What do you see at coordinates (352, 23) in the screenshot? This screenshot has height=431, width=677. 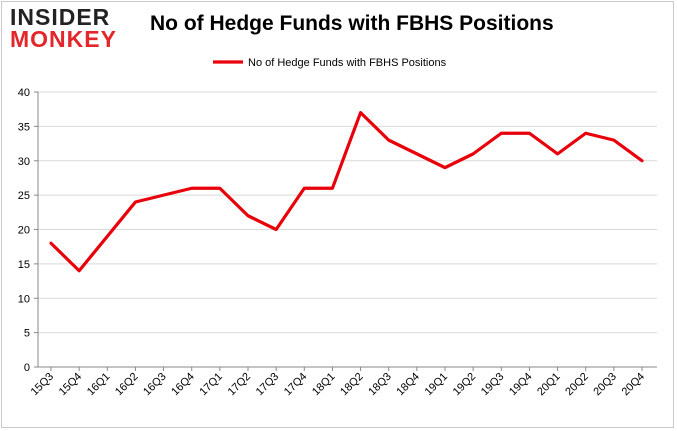 I see `chart-title: No of Hedge Funds with FBHS Positions` at bounding box center [352, 23].